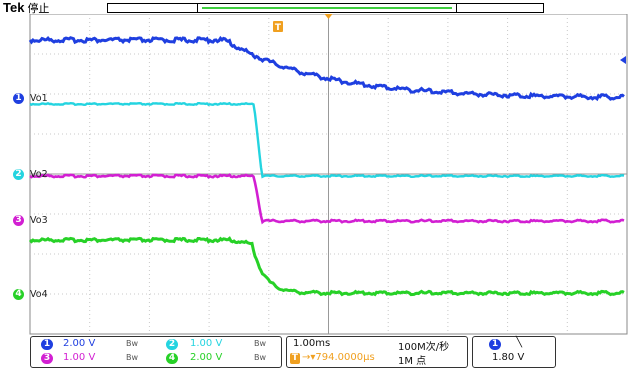 This screenshot has width=629, height=381. I want to click on trigger-pos-marker, so click(328, 16).